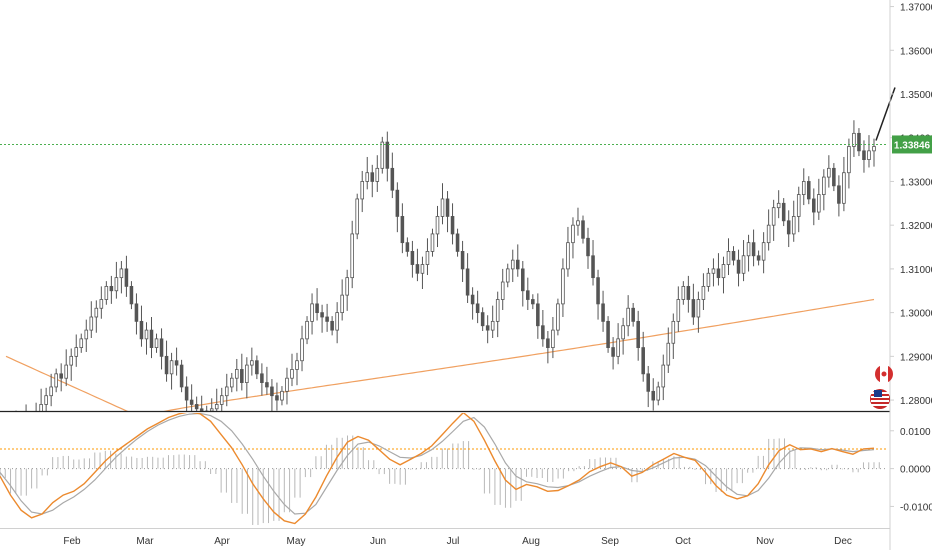  I want to click on canada-flag-icon, so click(884, 374).